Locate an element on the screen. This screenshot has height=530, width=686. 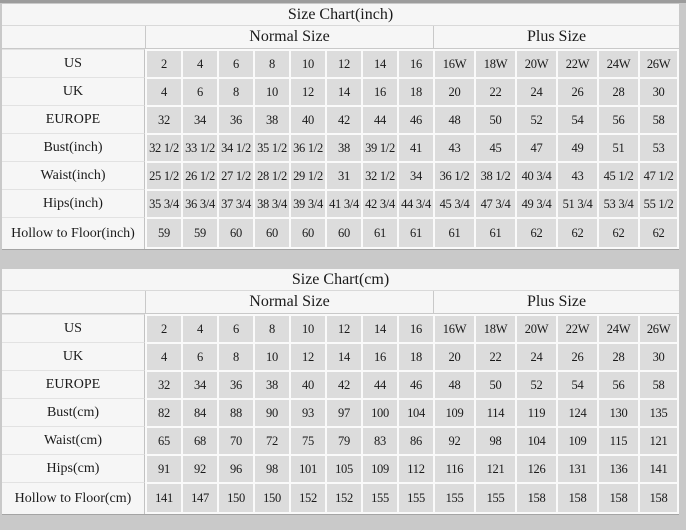
size-cell: 16W is located at coordinates (453, 328).